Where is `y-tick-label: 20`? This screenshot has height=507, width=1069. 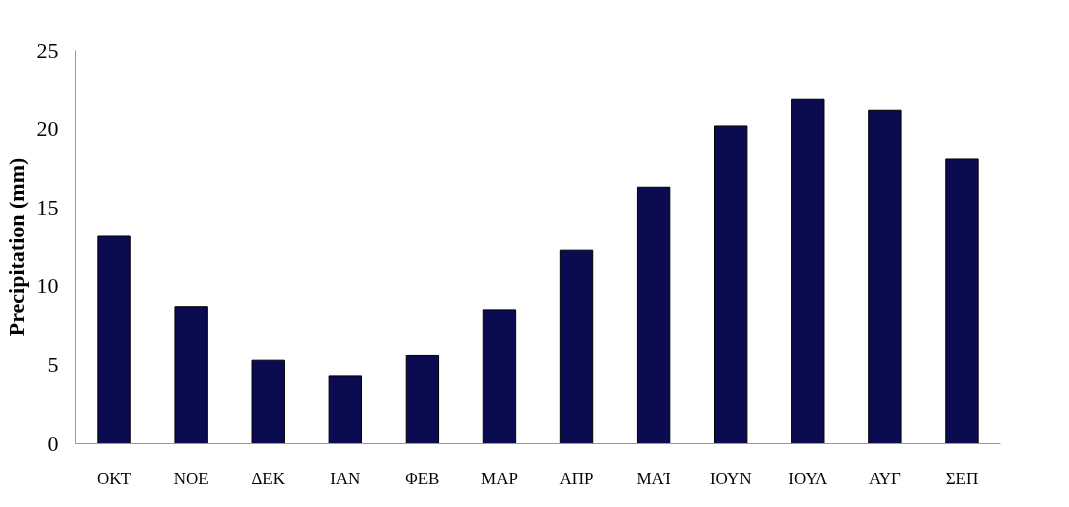 y-tick-label: 20 is located at coordinates (47, 129).